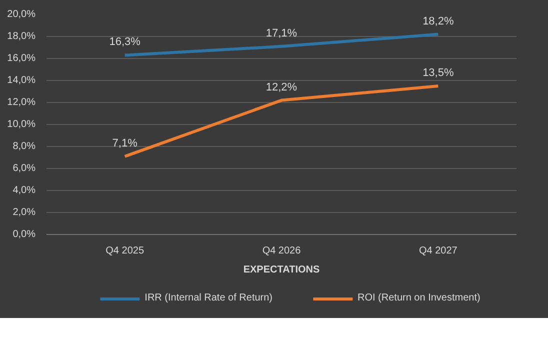 This screenshot has height=337, width=548. Describe the element at coordinates (419, 298) in the screenshot. I see `legend-label: ROI (Return on Investment)` at that location.